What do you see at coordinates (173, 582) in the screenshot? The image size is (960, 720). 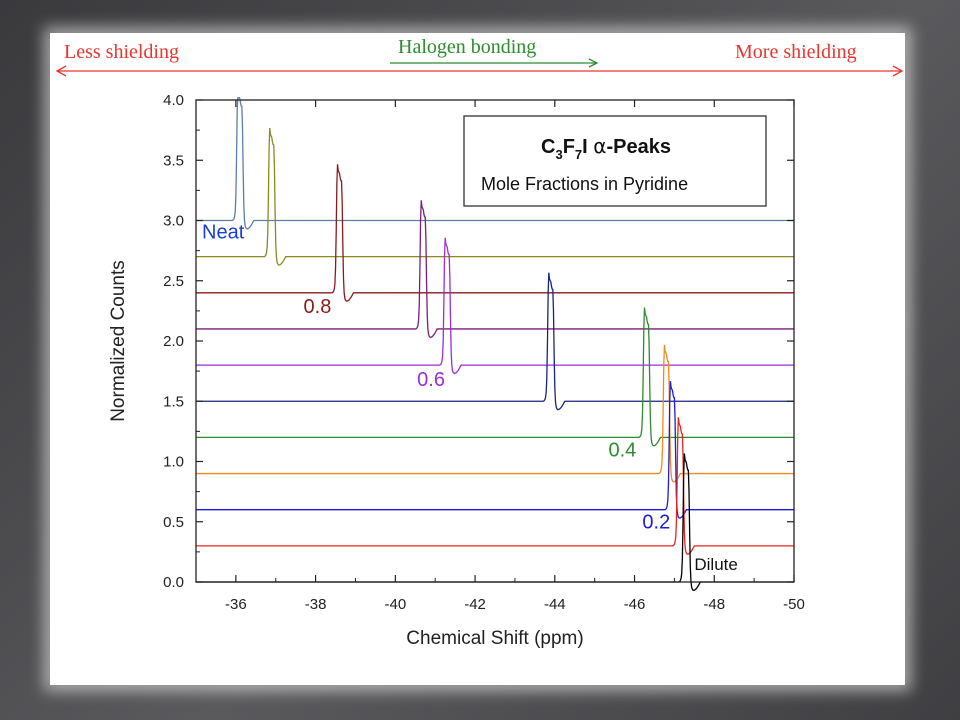 I see `y-tick-label: 0.0` at bounding box center [173, 582].